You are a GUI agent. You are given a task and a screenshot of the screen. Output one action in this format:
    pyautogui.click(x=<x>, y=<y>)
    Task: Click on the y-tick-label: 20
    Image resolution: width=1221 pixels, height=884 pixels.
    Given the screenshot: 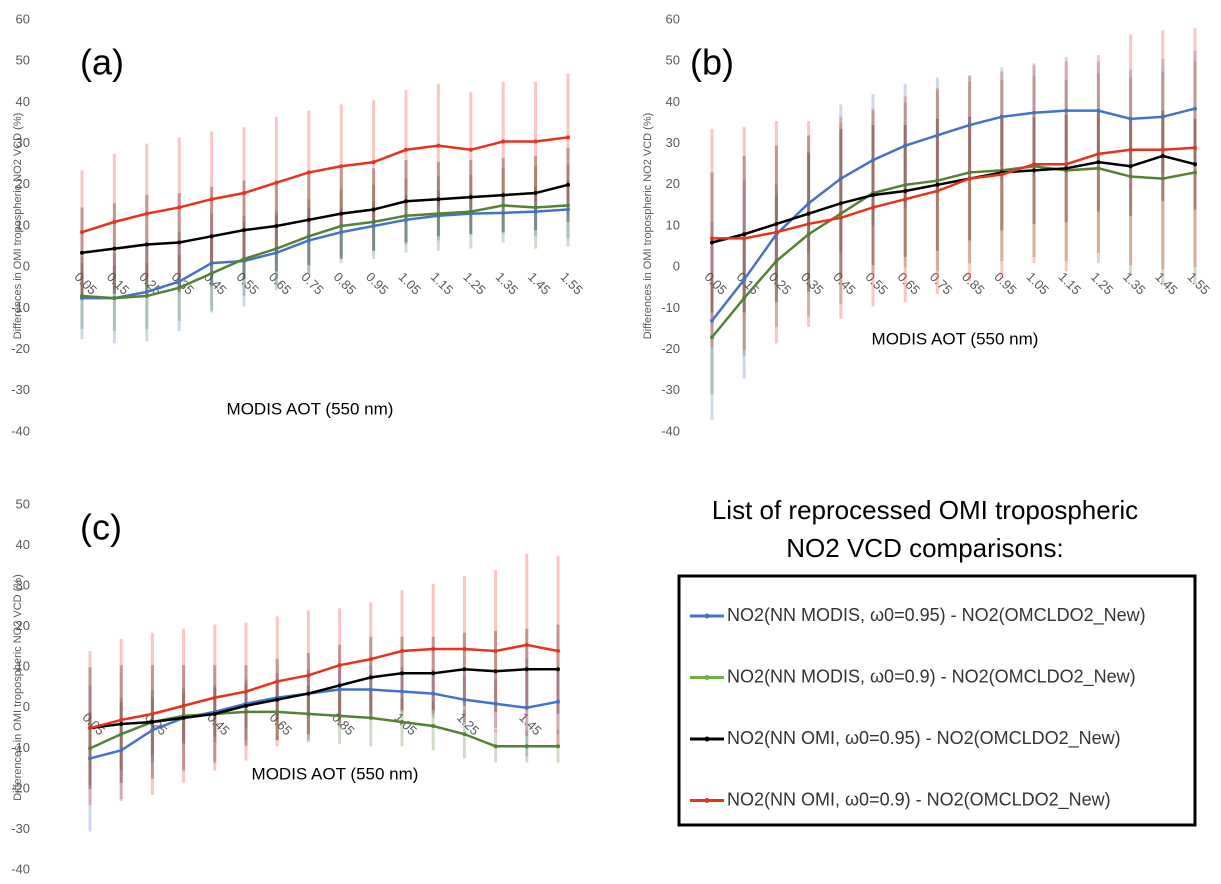 What is the action you would take?
    pyautogui.click(x=23, y=183)
    